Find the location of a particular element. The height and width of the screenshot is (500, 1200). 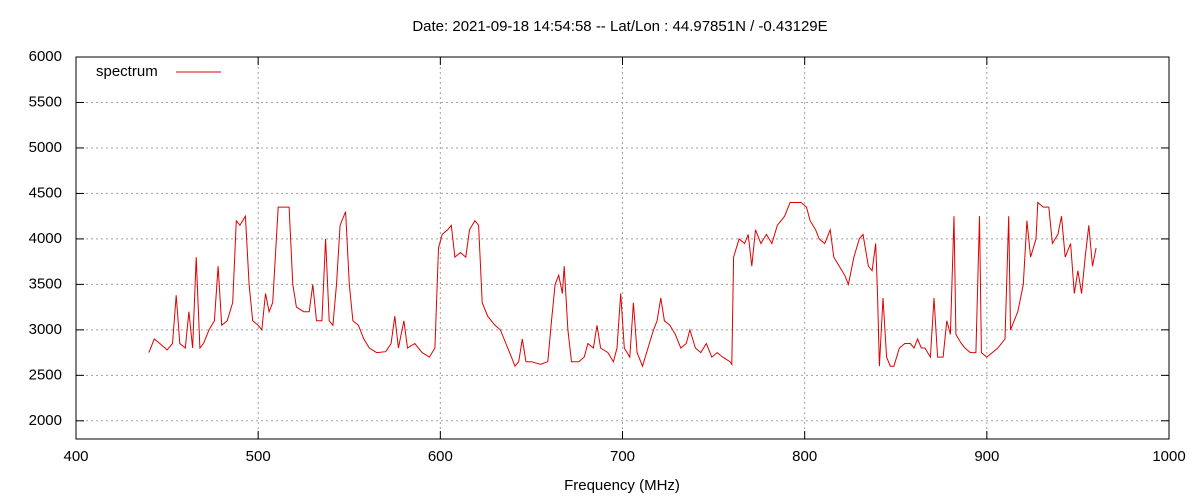

y-tick-label: 4000 is located at coordinates (45, 238).